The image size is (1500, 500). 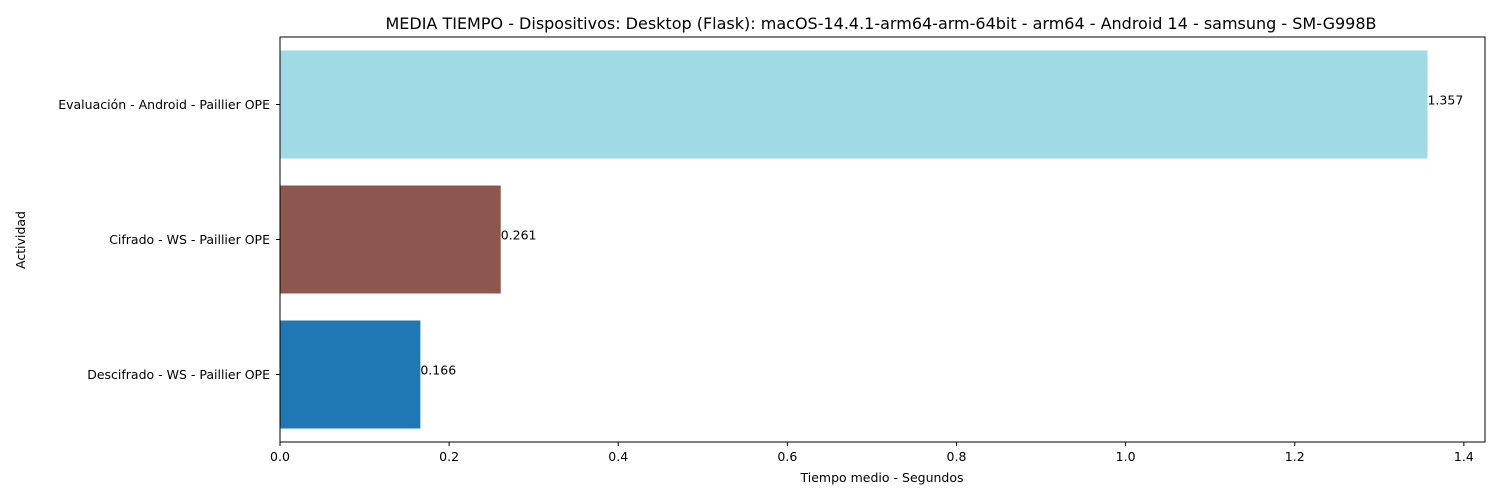 What do you see at coordinates (189, 239) in the screenshot?
I see `y-tick-label: Cifrado - WS - Paillier OPE` at bounding box center [189, 239].